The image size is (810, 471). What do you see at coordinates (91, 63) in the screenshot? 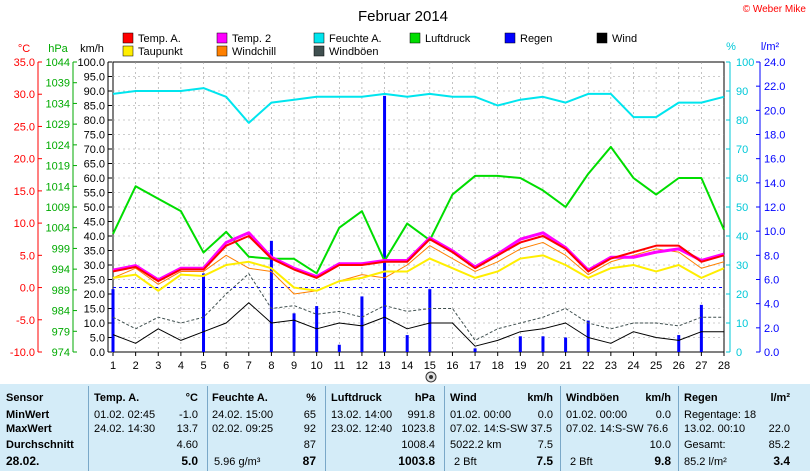
I see `kmh-tick-label: 100.0` at bounding box center [91, 63].